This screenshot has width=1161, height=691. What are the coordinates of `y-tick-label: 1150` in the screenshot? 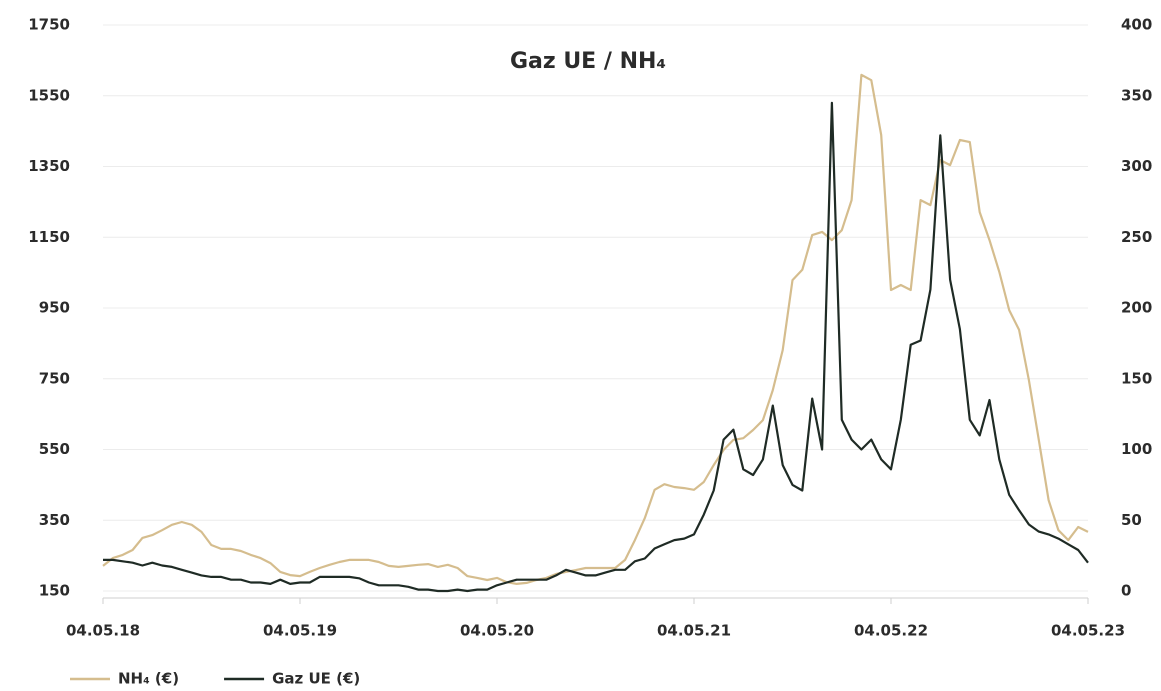 It's located at (49, 237).